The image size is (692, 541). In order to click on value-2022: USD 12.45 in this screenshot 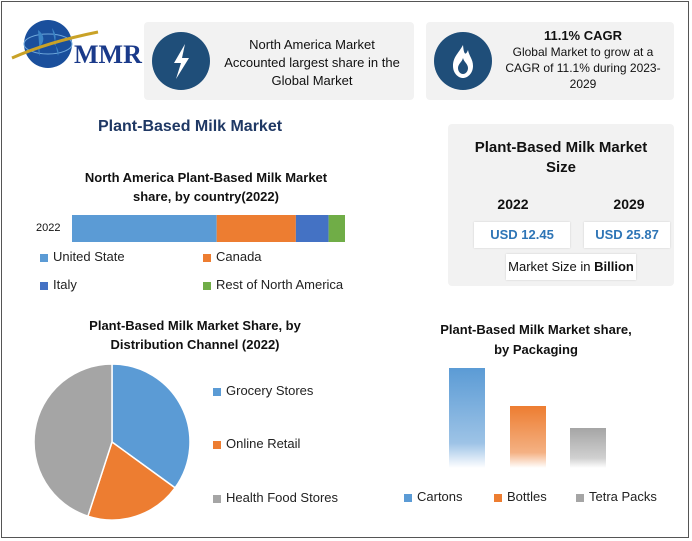, I will do `click(522, 235)`.